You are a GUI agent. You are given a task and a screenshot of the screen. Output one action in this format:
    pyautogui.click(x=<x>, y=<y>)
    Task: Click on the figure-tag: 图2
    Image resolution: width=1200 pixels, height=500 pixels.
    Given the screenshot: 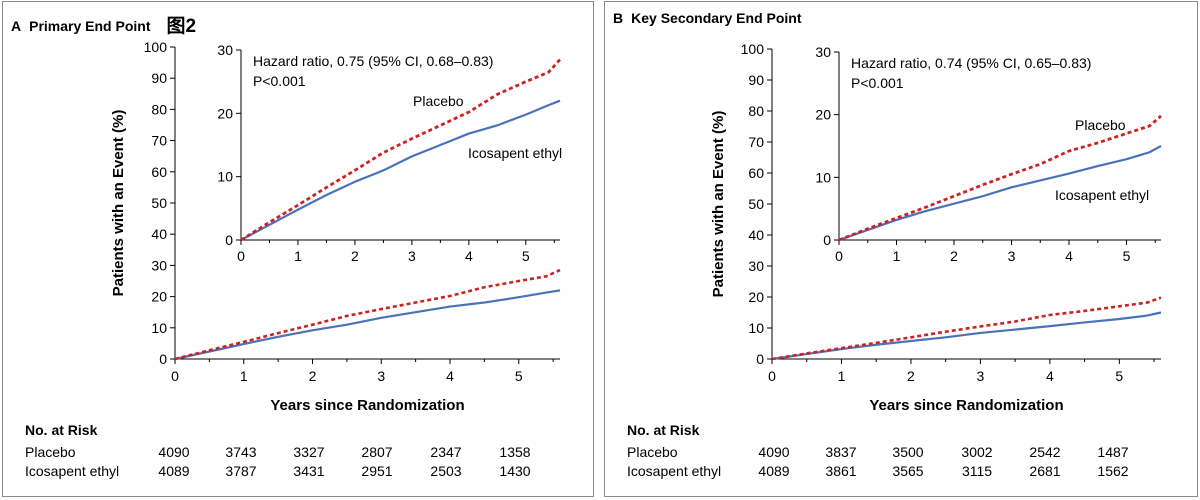 What is the action you would take?
    pyautogui.click(x=181, y=26)
    